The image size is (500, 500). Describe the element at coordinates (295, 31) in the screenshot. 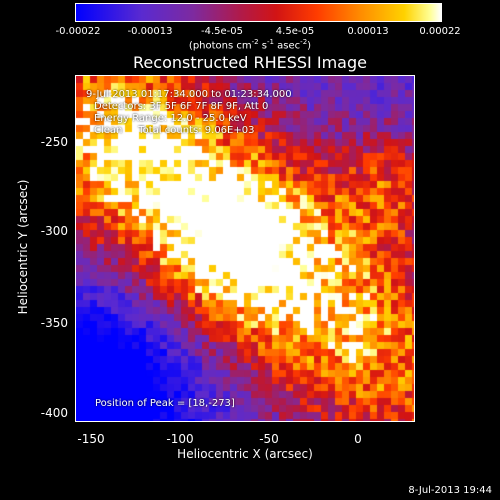

I see `colorbar-tick: 4.5e-05` at that location.